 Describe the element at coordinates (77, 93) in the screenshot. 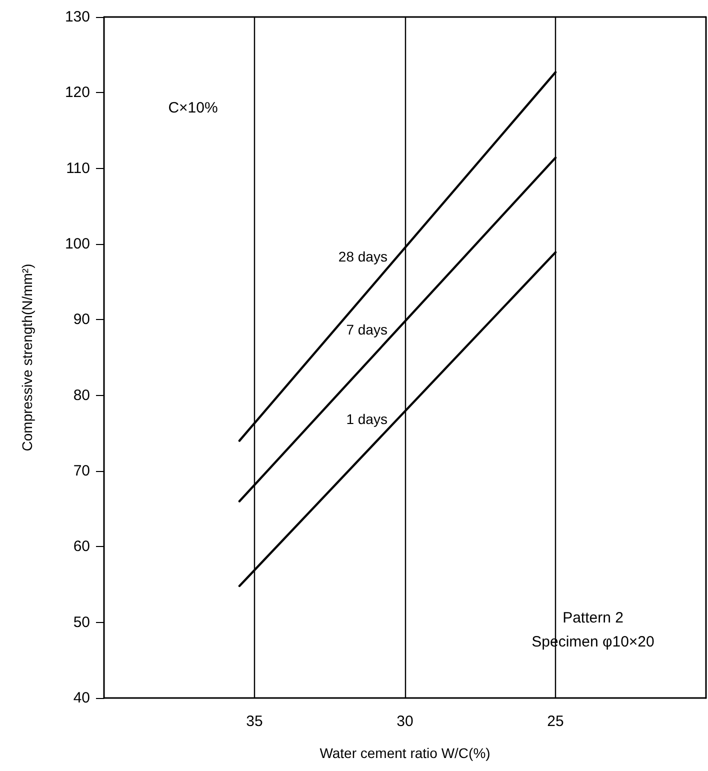

I see `y-tick-label: 120` at that location.